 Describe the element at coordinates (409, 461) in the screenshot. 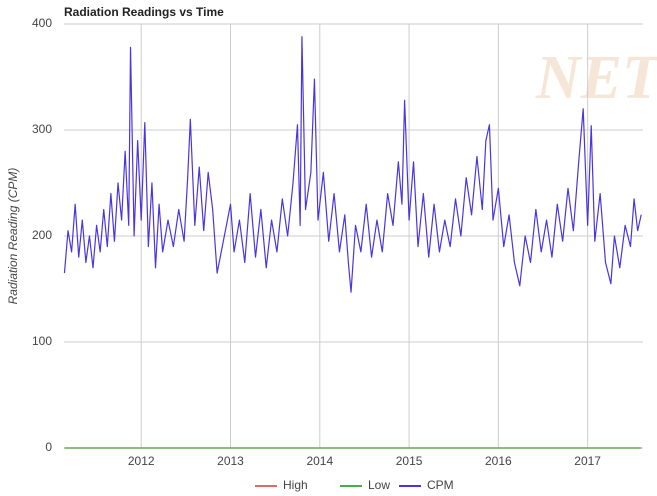

I see `x-tick-label: 2015` at that location.